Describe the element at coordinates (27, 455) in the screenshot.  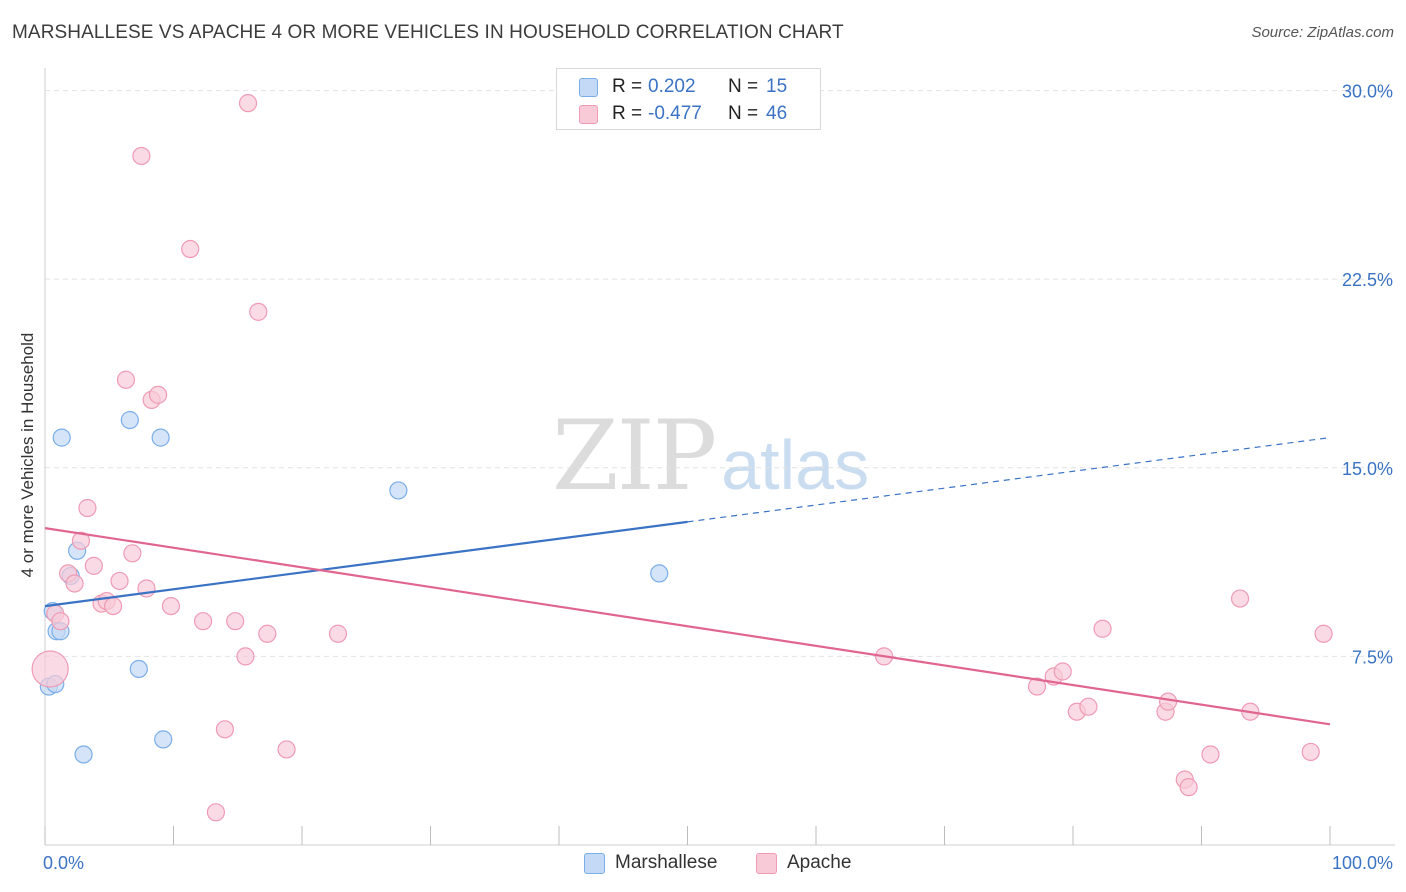
I see `y-axis-label: 4 or more Vehicles in Household` at that location.